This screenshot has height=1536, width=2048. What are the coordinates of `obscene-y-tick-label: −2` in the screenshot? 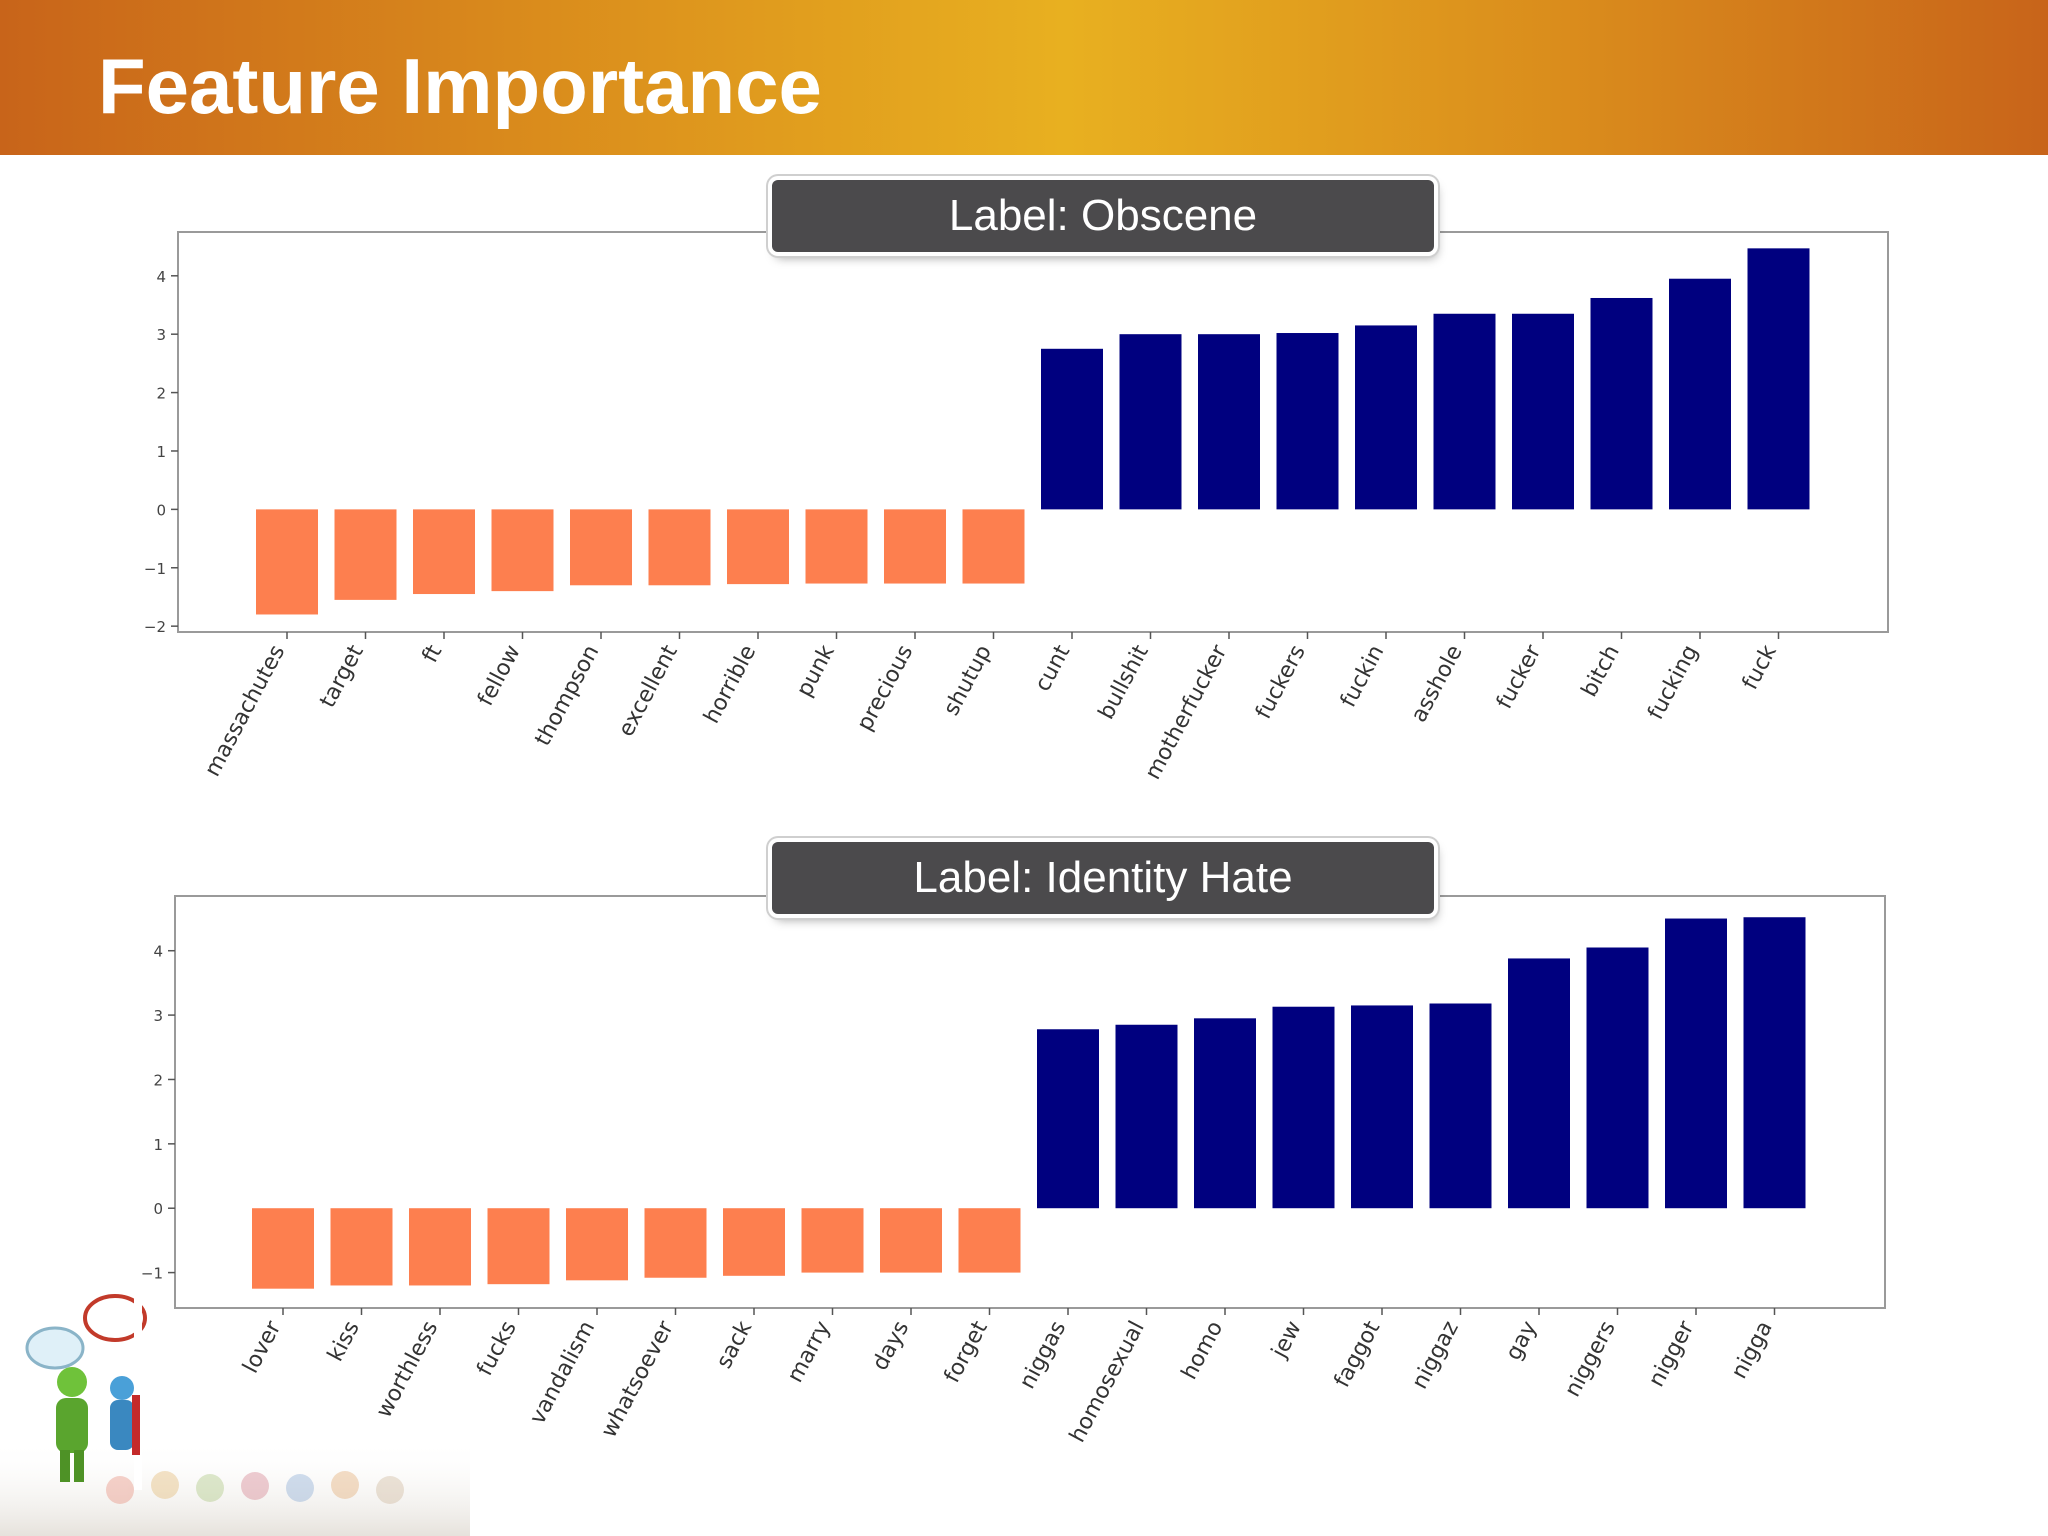 It's located at (155, 627).